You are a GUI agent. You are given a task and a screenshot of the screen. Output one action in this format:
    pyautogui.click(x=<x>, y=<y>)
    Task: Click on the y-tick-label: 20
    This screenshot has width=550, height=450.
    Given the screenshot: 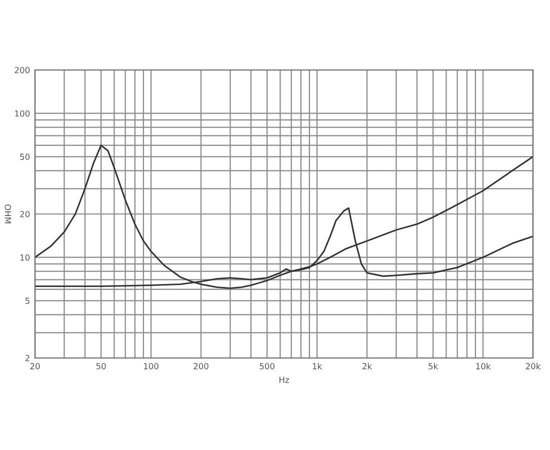 What is the action you would take?
    pyautogui.click(x=25, y=214)
    